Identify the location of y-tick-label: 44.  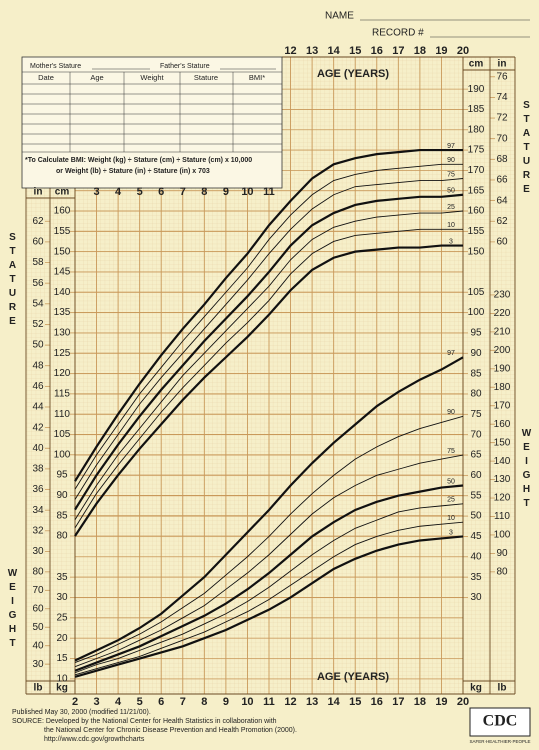
(38, 407).